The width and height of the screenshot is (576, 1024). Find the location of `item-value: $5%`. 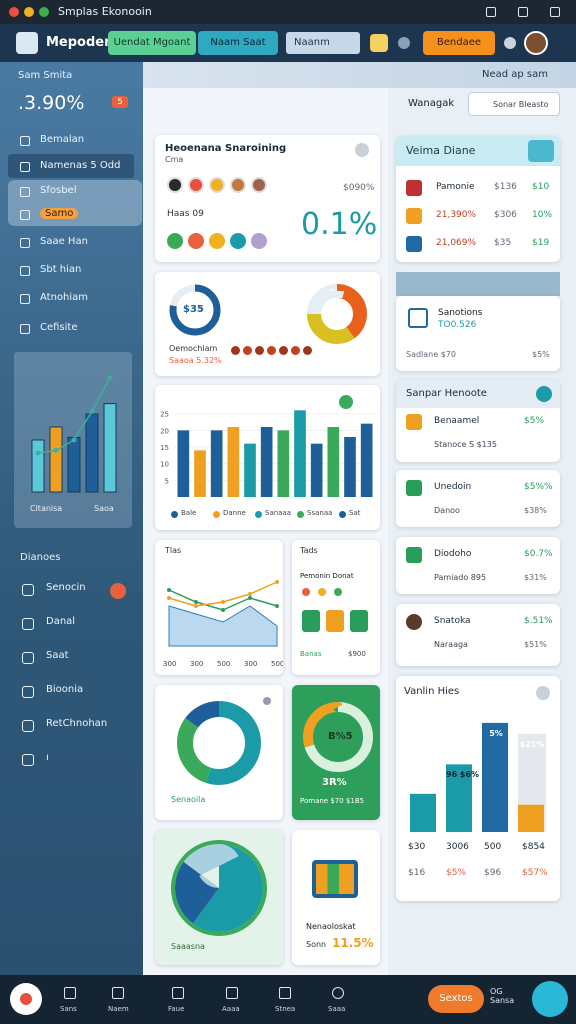

item-value: $5% is located at coordinates (534, 421).